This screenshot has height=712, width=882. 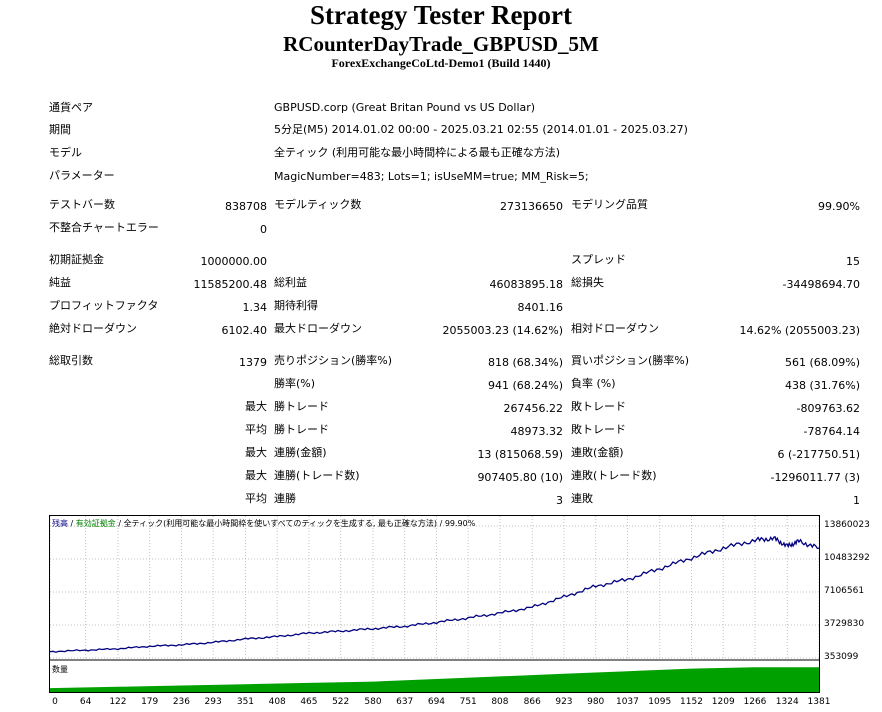 What do you see at coordinates (256, 406) in the screenshot?
I see `largest-prefix: 最大` at bounding box center [256, 406].